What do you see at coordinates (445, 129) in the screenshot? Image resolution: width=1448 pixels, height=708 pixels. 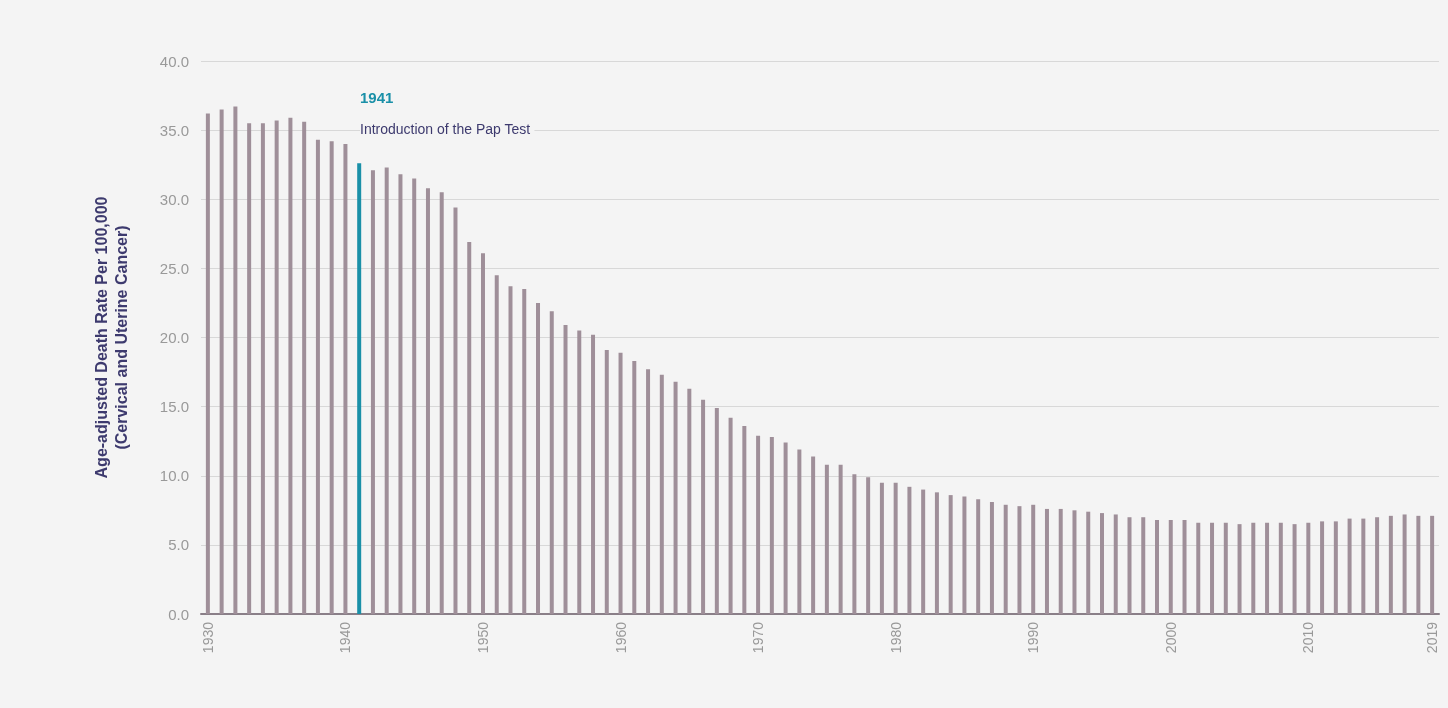 I see `annotation: Introduction of the Pap Test` at bounding box center [445, 129].